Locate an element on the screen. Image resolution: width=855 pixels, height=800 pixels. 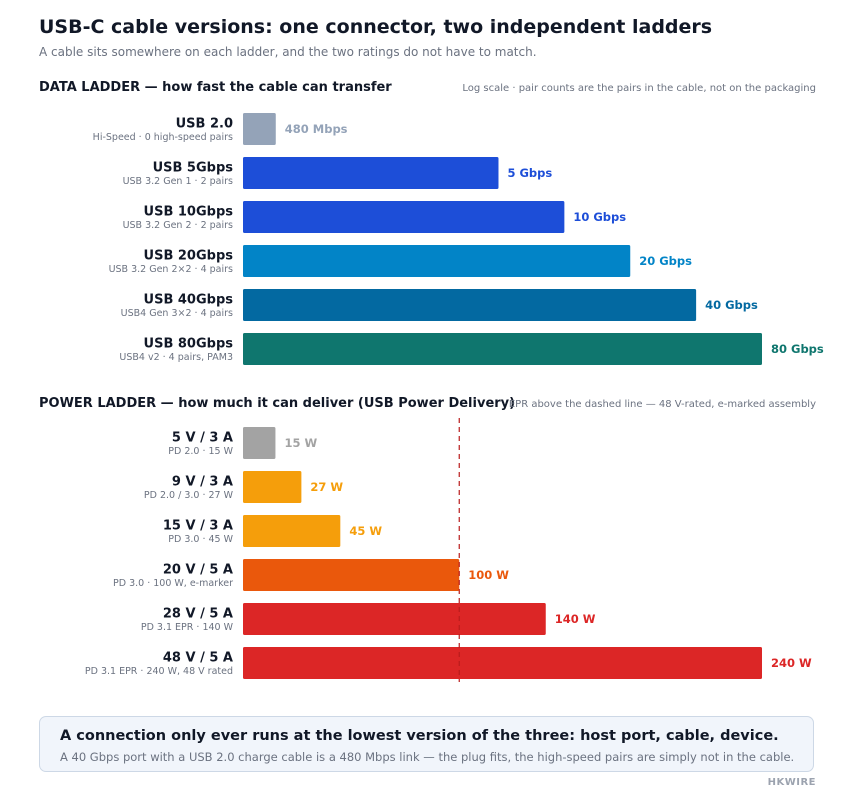
power-sublabel: PD 2.0 · 15 W is located at coordinates (200, 451).